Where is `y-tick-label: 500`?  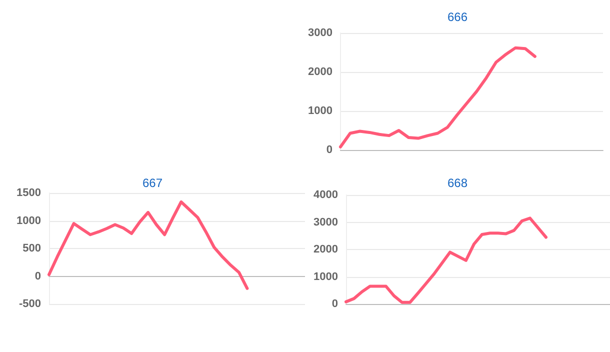 y-tick-label: 500 is located at coordinates (31, 248).